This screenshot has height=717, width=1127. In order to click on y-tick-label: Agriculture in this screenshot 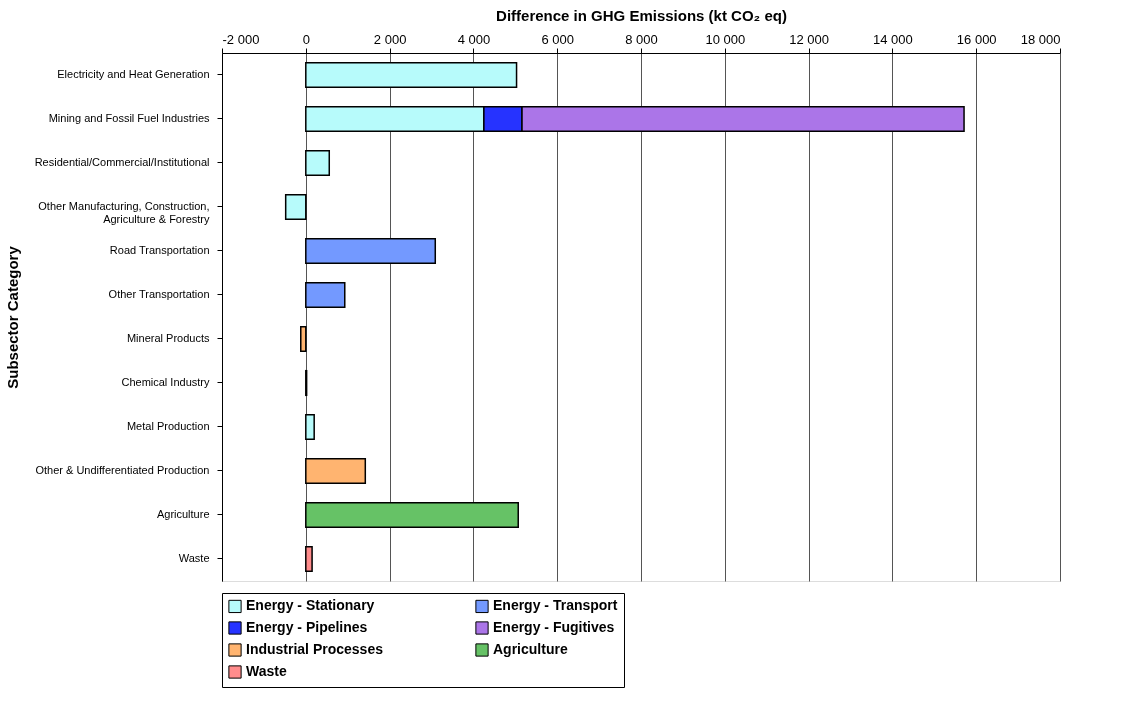, I will do `click(183, 514)`.